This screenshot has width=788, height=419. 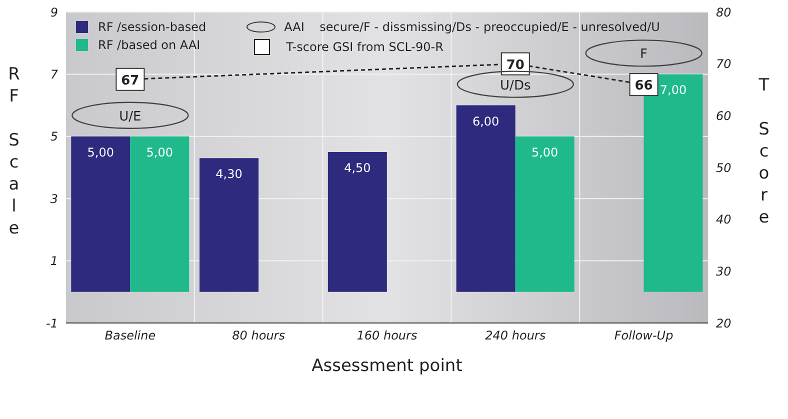 What do you see at coordinates (673, 90) in the screenshot?
I see `data-label: 7,00` at bounding box center [673, 90].